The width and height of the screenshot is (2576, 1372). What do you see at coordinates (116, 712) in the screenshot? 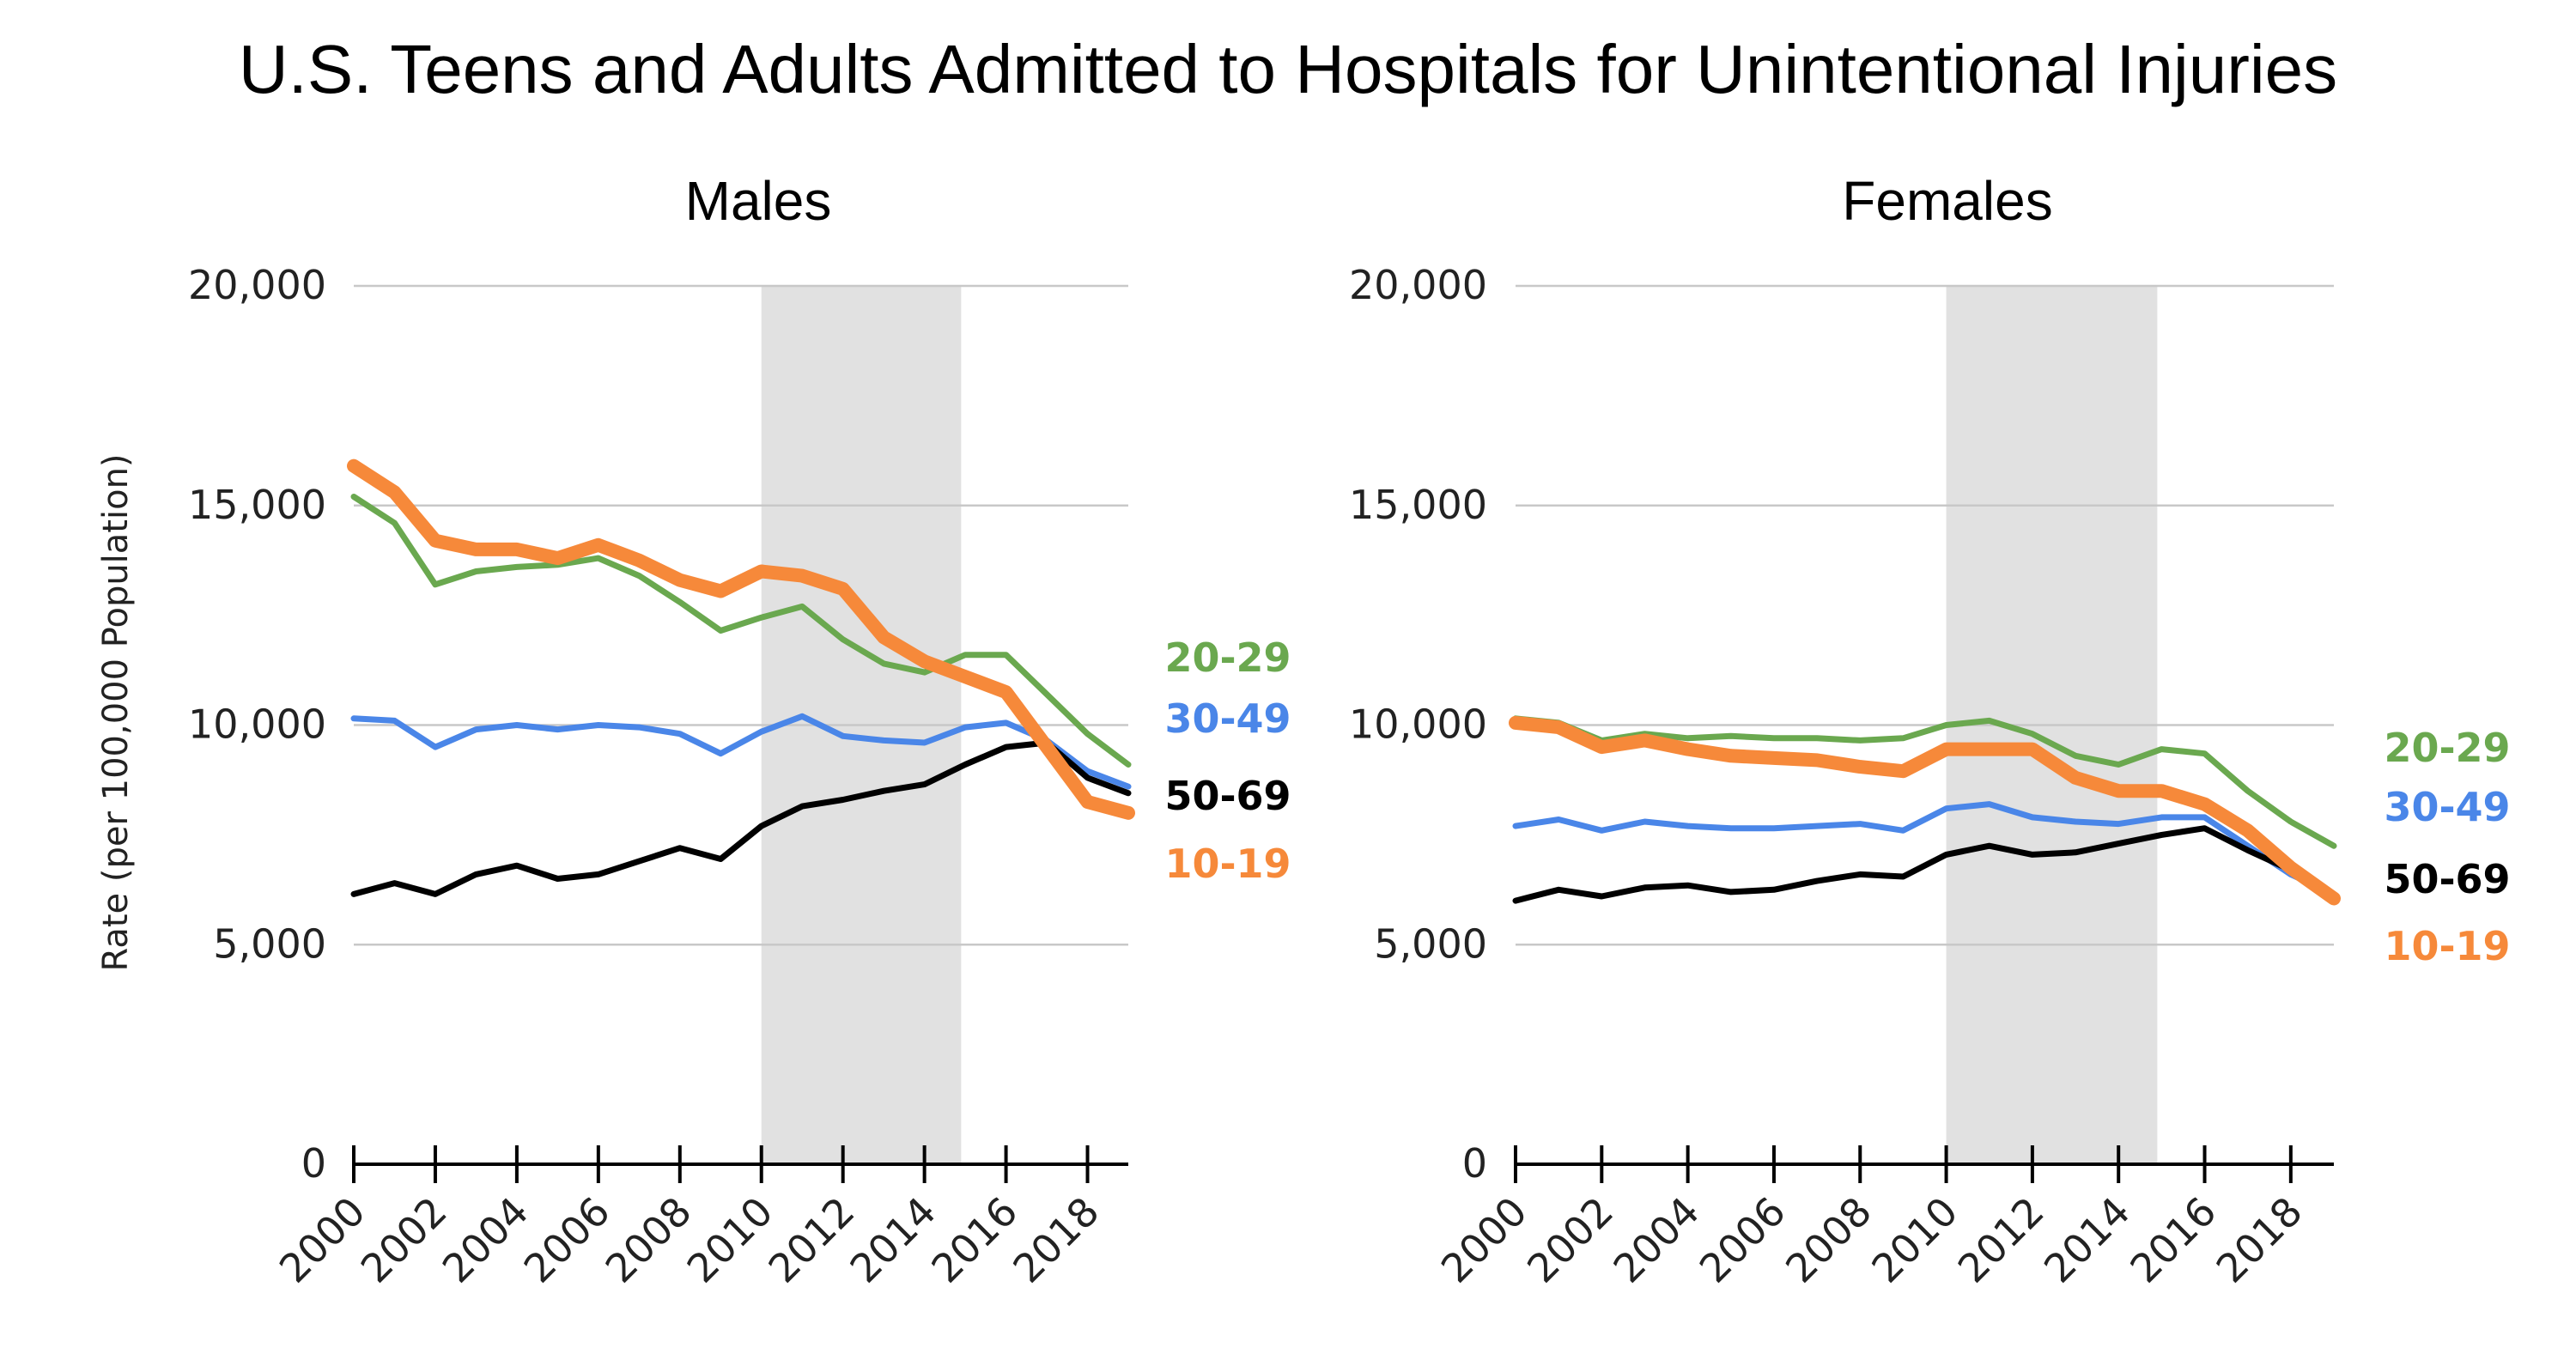
I see `y-axis-label: Rate (per 100,000 Population)` at bounding box center [116, 712].